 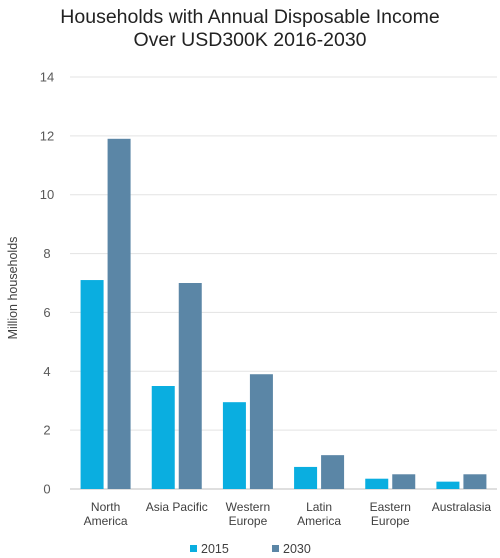 What do you see at coordinates (250, 549) in the screenshot?
I see `legend: 2015 2030` at bounding box center [250, 549].